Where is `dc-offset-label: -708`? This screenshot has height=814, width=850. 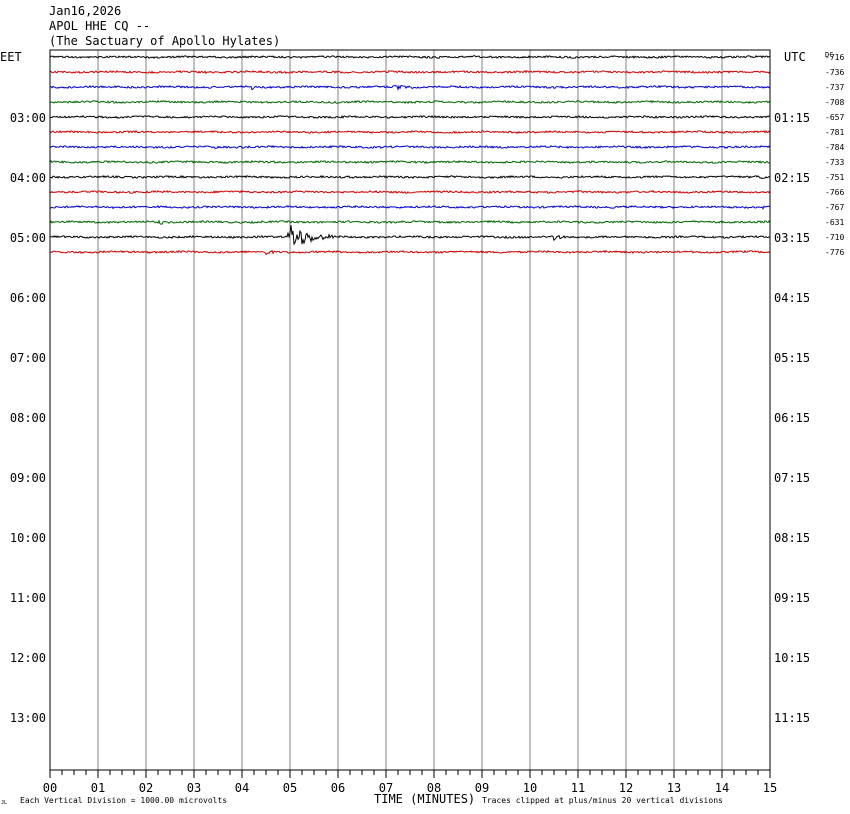
dc-offset-label: -708 is located at coordinates (834, 102).